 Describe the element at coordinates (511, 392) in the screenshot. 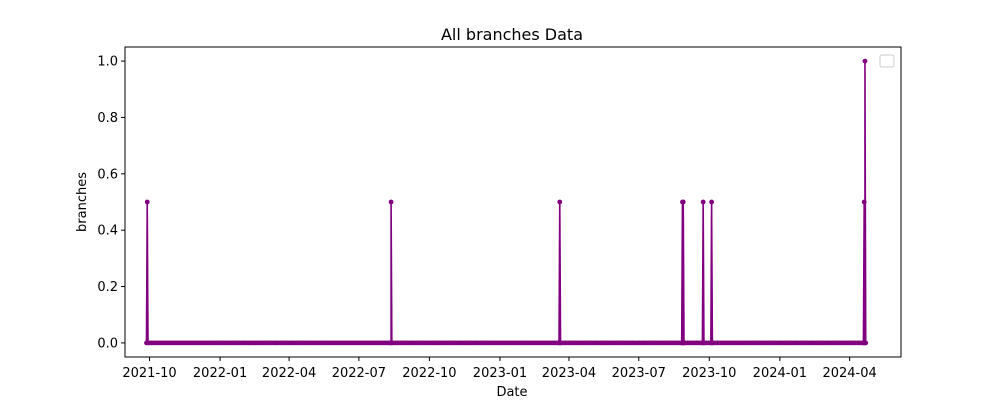

I see `x-axis-label: Date` at that location.